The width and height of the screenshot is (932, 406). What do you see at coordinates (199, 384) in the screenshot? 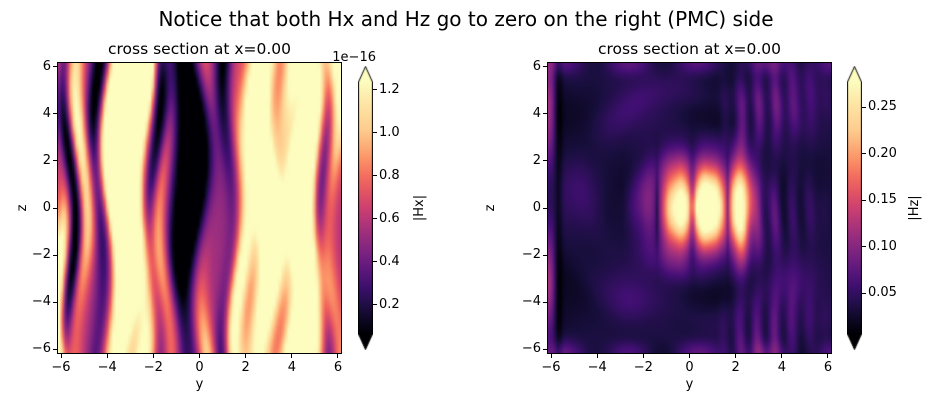
I see `left-xaxis-label: y` at bounding box center [199, 384].